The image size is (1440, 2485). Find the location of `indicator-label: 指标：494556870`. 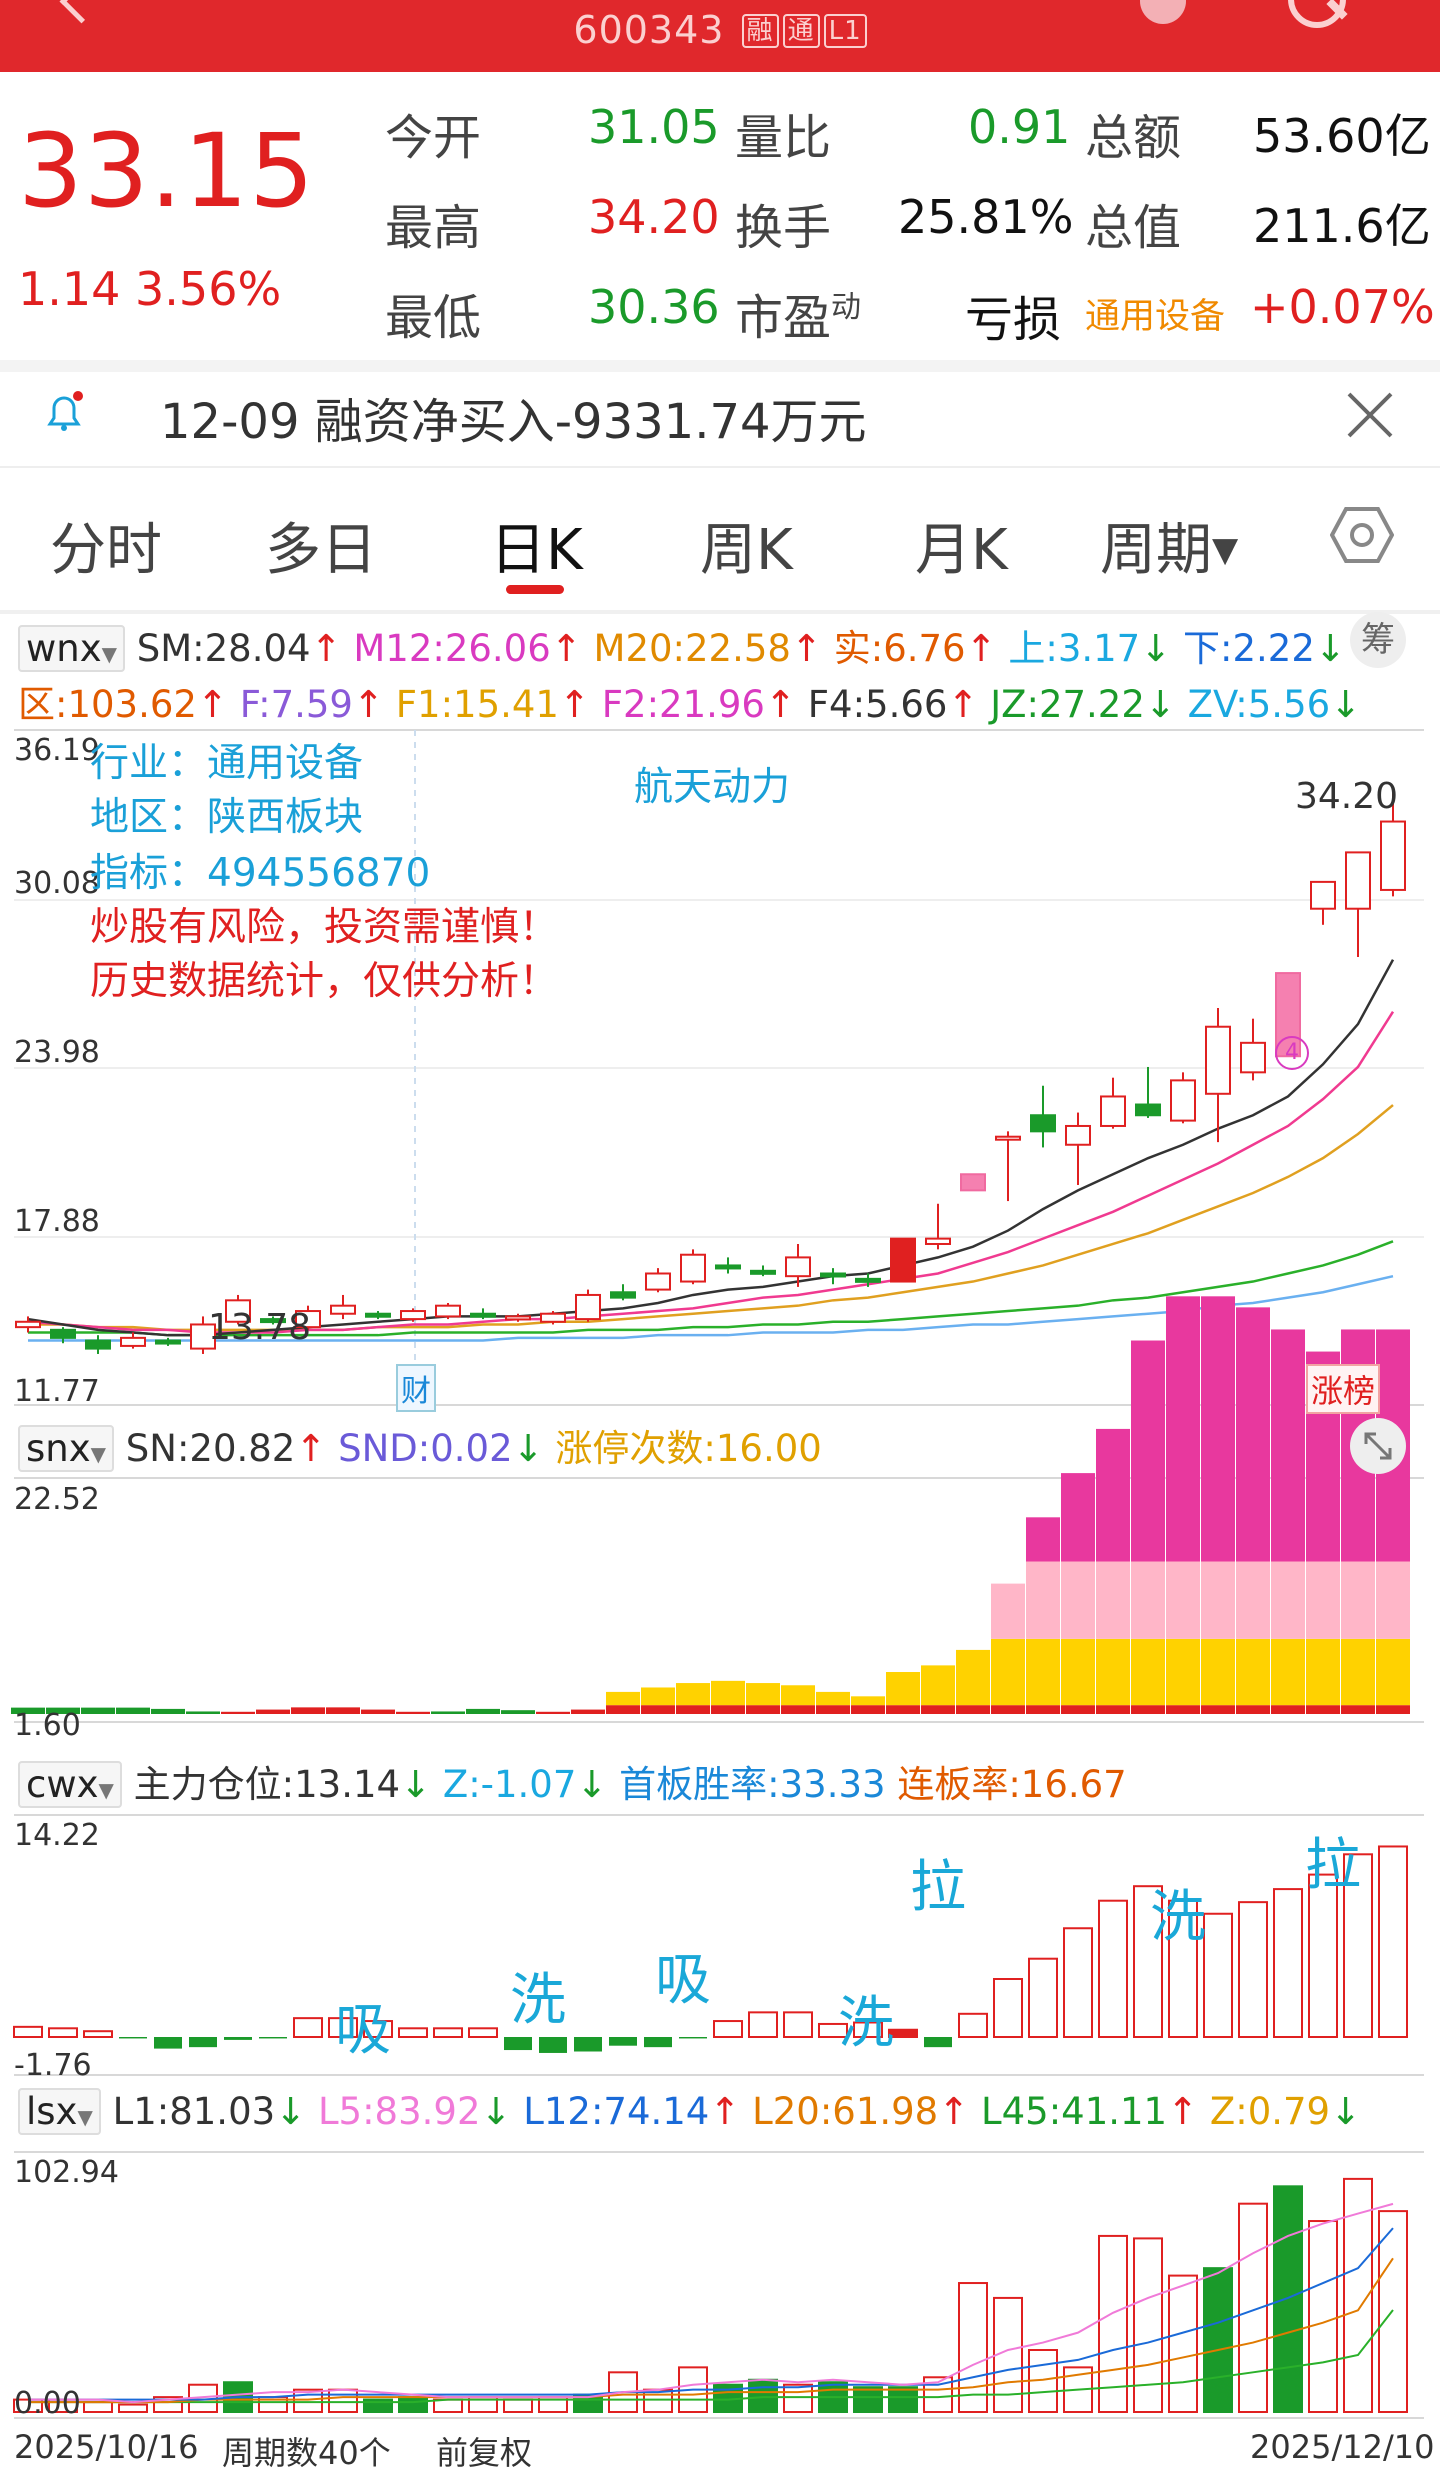

indicator-label: 指标：494556870 is located at coordinates (260, 873).